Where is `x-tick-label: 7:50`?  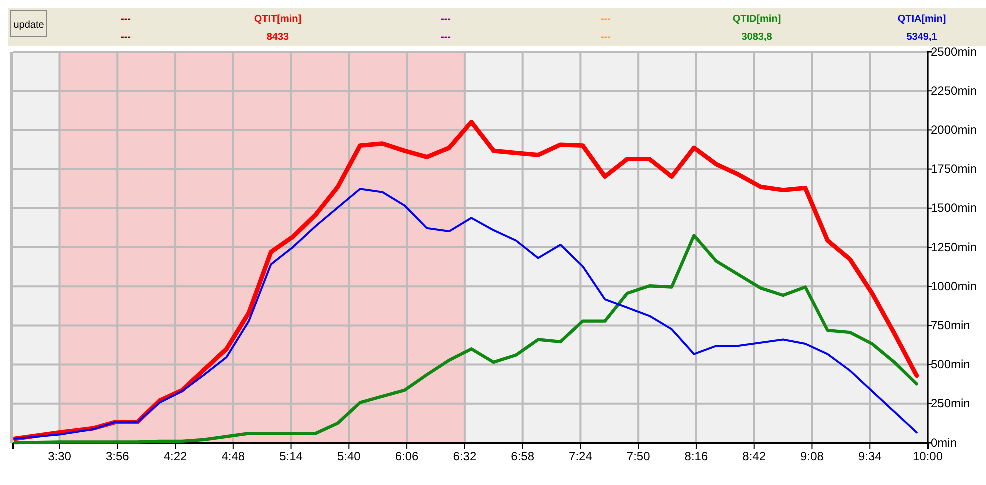 x-tick-label: 7:50 is located at coordinates (638, 457).